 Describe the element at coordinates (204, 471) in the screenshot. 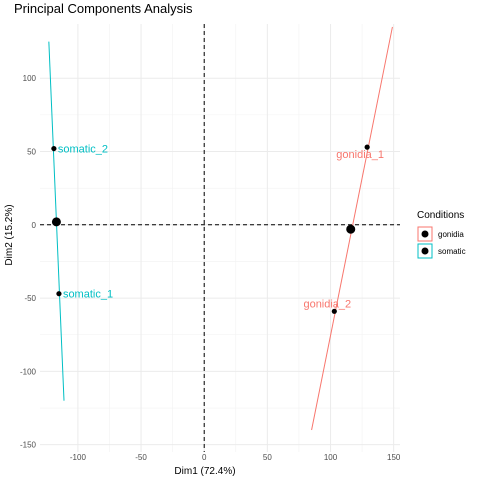

I see `x-axis-title: Dim1 (72.4%)` at that location.